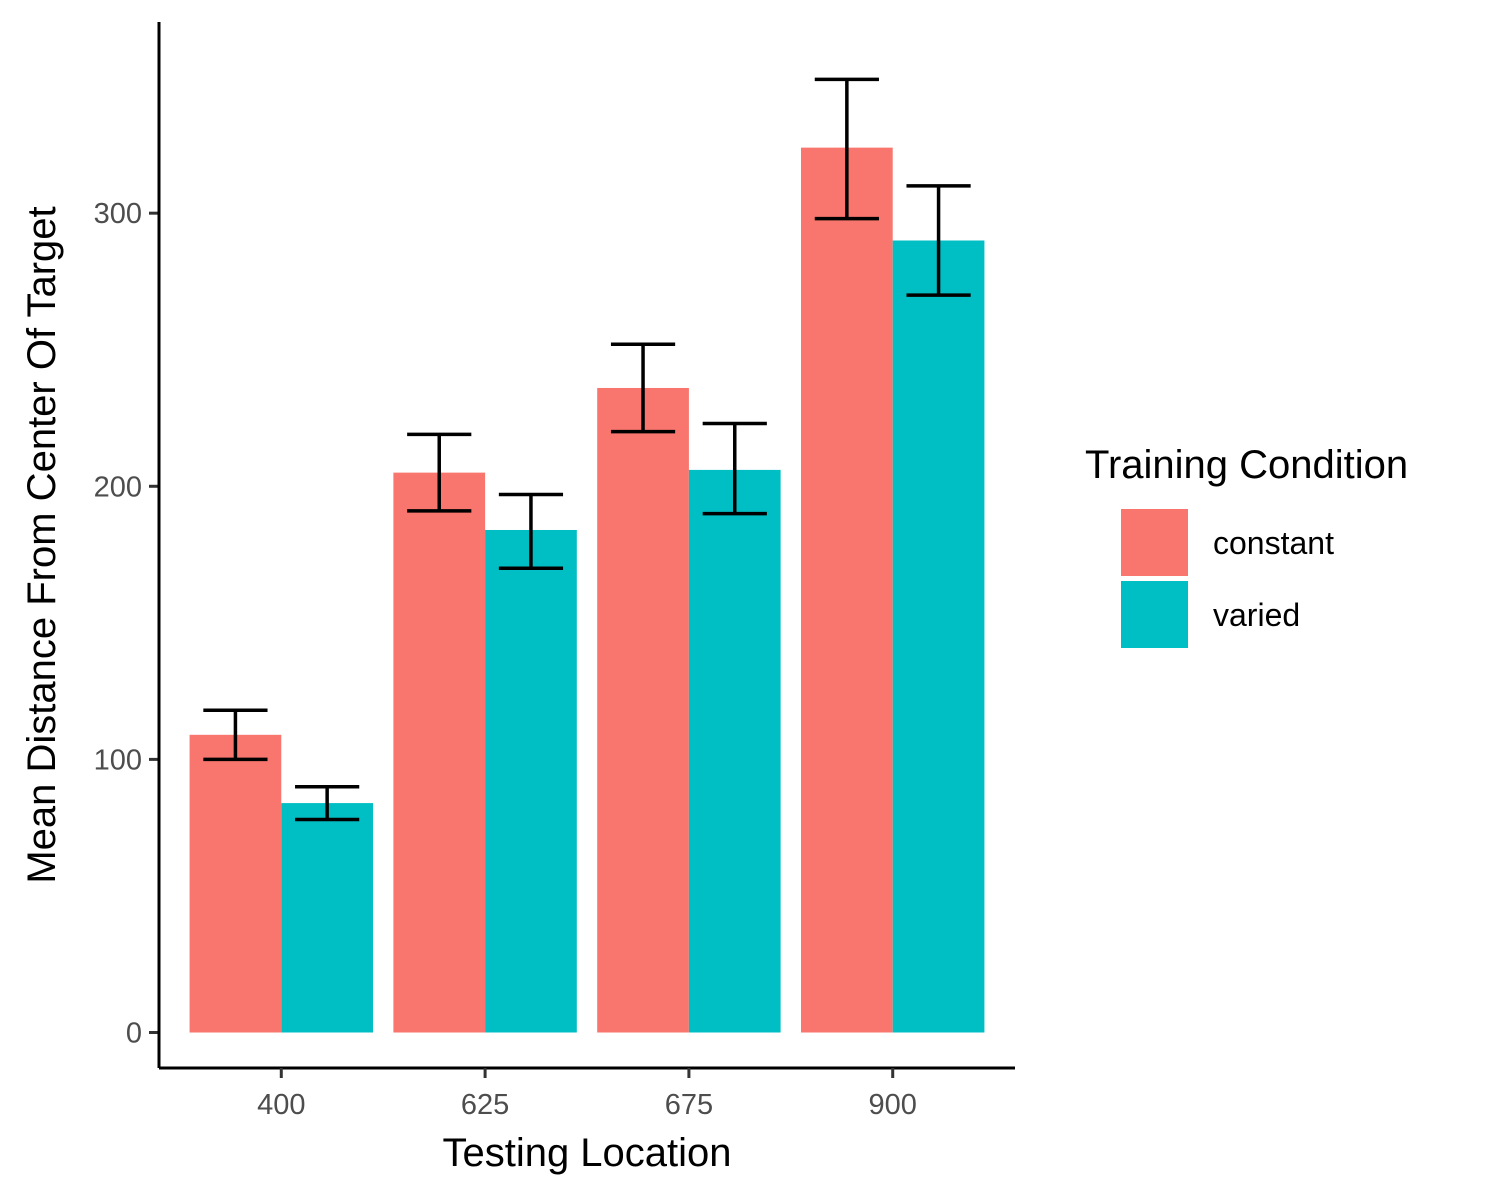  Describe the element at coordinates (134, 1033) in the screenshot. I see `y-tick-label: 0` at that location.